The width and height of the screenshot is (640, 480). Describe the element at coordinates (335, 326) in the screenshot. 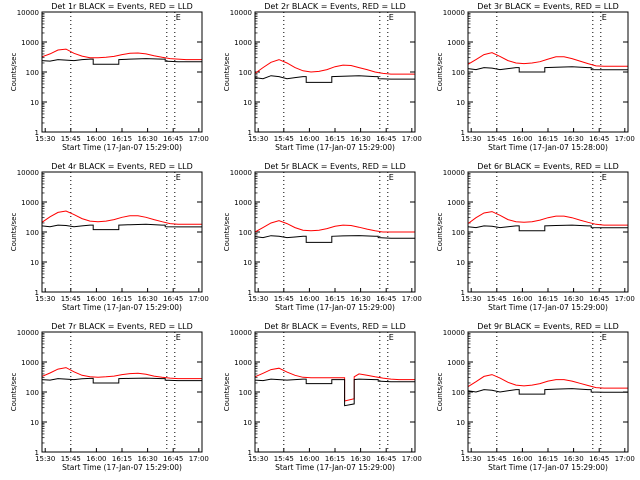

I see `chart-title: Det 8r BLACK = Events, RED = LLD` at that location.